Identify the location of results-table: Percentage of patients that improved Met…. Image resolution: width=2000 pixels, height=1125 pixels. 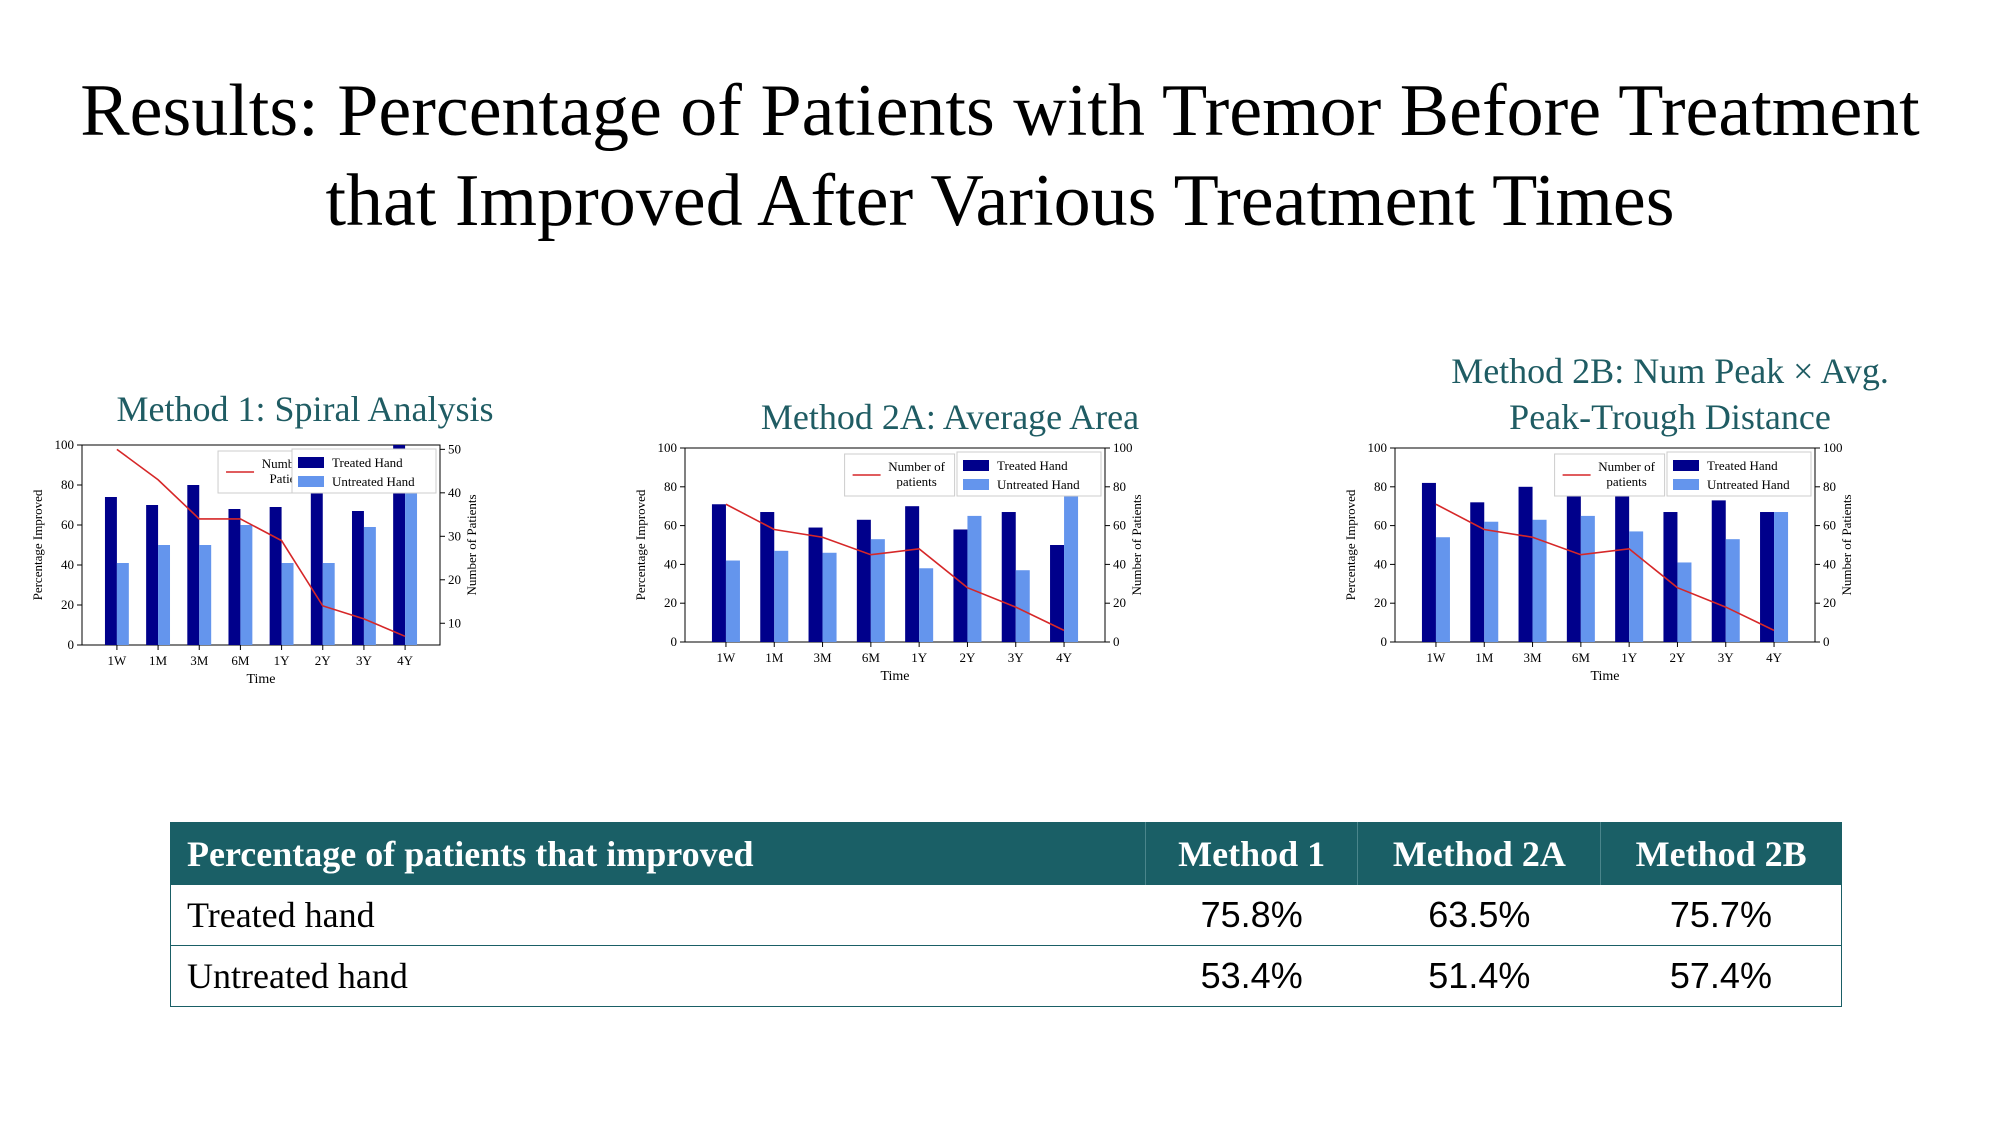
(1006, 914).